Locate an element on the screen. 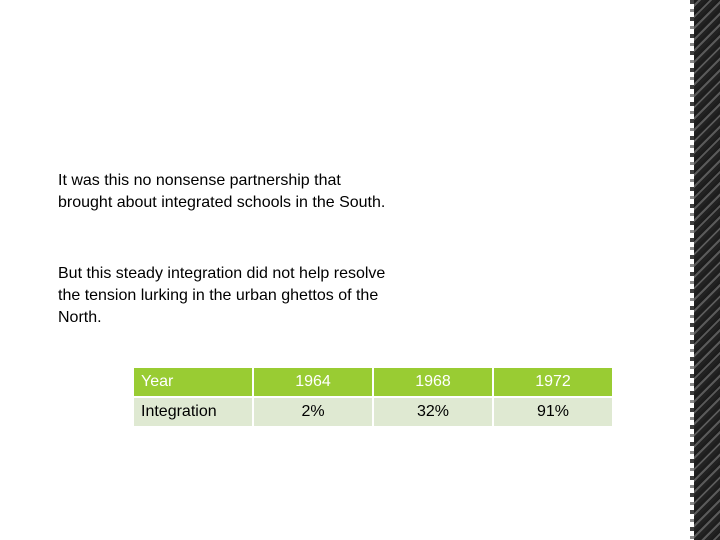 This screenshot has width=720, height=540. header-cell-year: Year is located at coordinates (193, 382).